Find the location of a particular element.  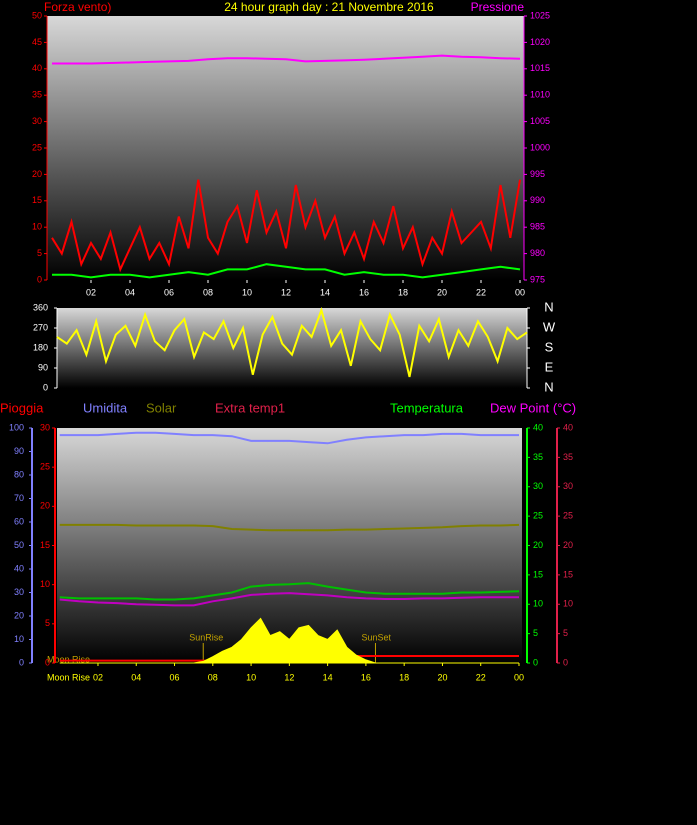

y-tick-label: 360 is located at coordinates (40, 307).